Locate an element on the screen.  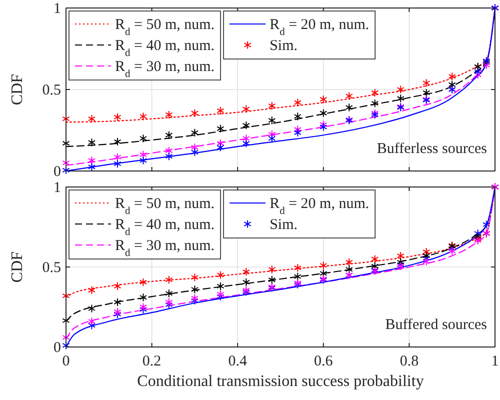
legend-label: R$_{d}$ = 50 m, num. is located at coordinates (165, 27).